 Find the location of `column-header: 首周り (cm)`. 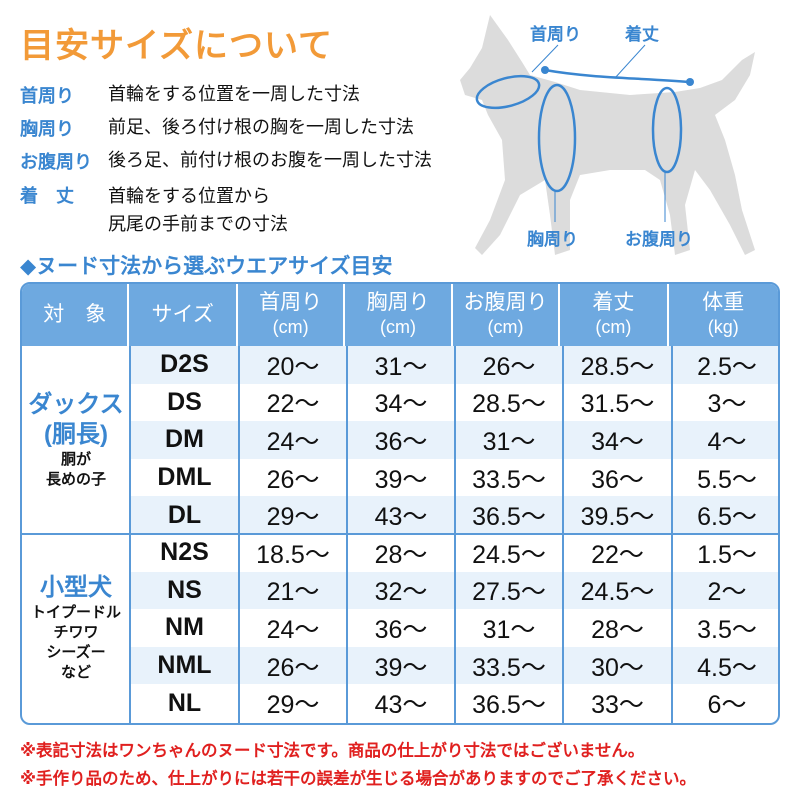

column-header: 首周り (cm) is located at coordinates (292, 315).